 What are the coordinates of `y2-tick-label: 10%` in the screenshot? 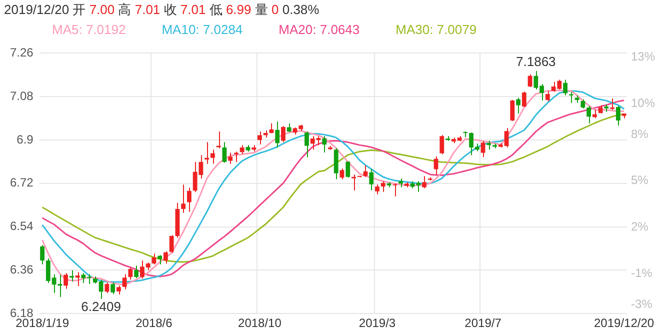 It's located at (643, 103).